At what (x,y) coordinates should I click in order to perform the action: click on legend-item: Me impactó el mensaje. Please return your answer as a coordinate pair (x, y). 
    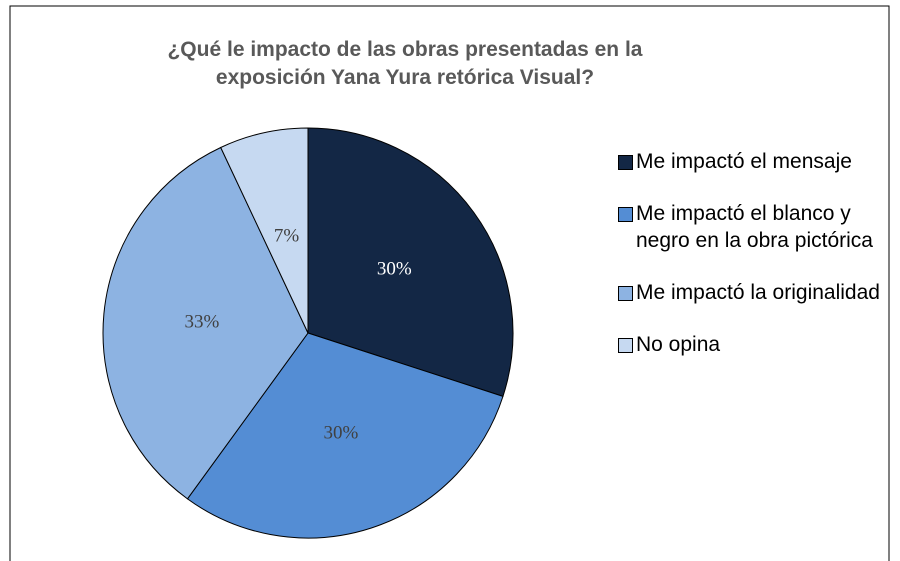
    Looking at the image, I should click on (758, 161).